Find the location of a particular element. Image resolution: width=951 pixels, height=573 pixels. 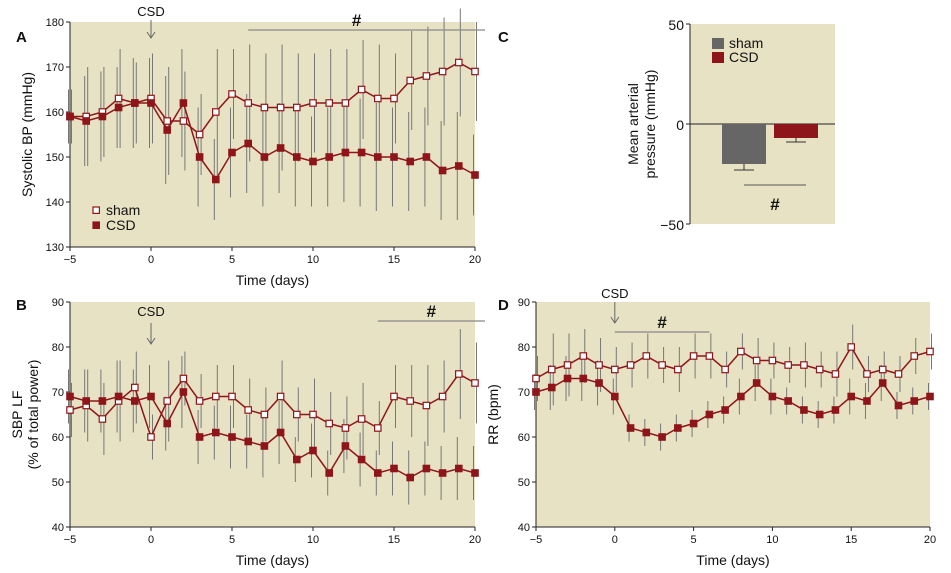

panel-c-bar-sham is located at coordinates (744, 144).